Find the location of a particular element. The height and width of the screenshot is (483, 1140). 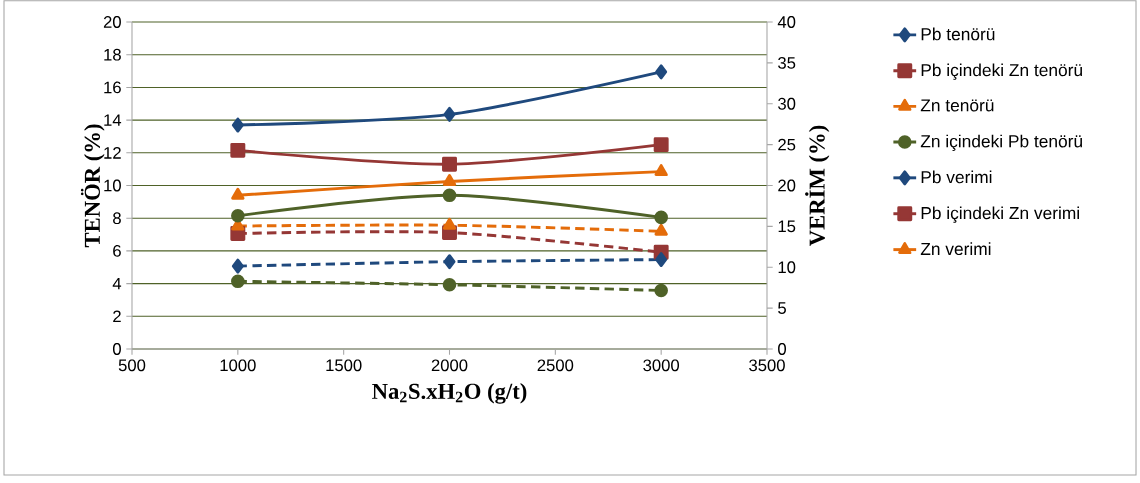

x-axis-title: Na$_{2}$S.xH$_{2}$O (g/t) is located at coordinates (449, 393).